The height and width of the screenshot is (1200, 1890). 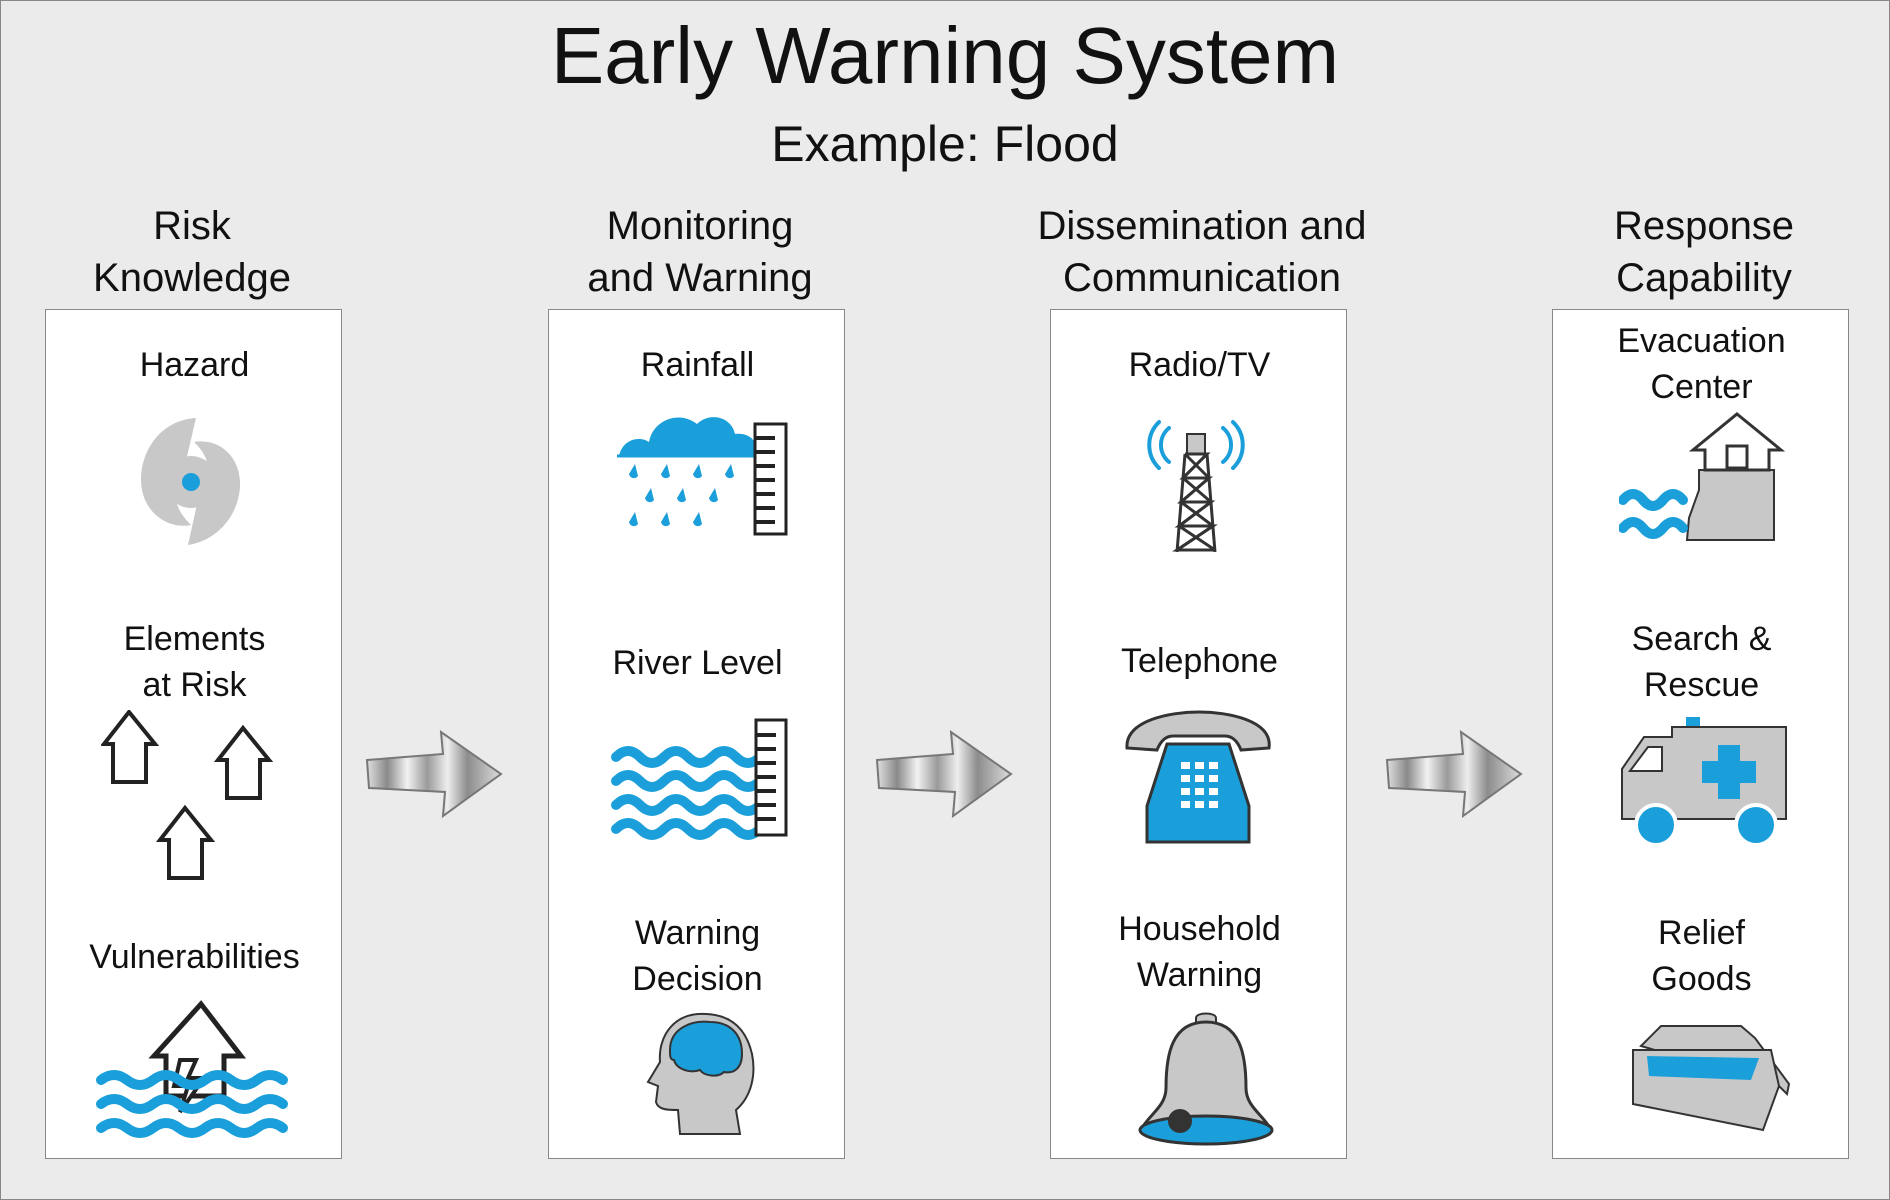 What do you see at coordinates (1701, 956) in the screenshot?
I see `label-relief-goods: Relief Goods` at bounding box center [1701, 956].